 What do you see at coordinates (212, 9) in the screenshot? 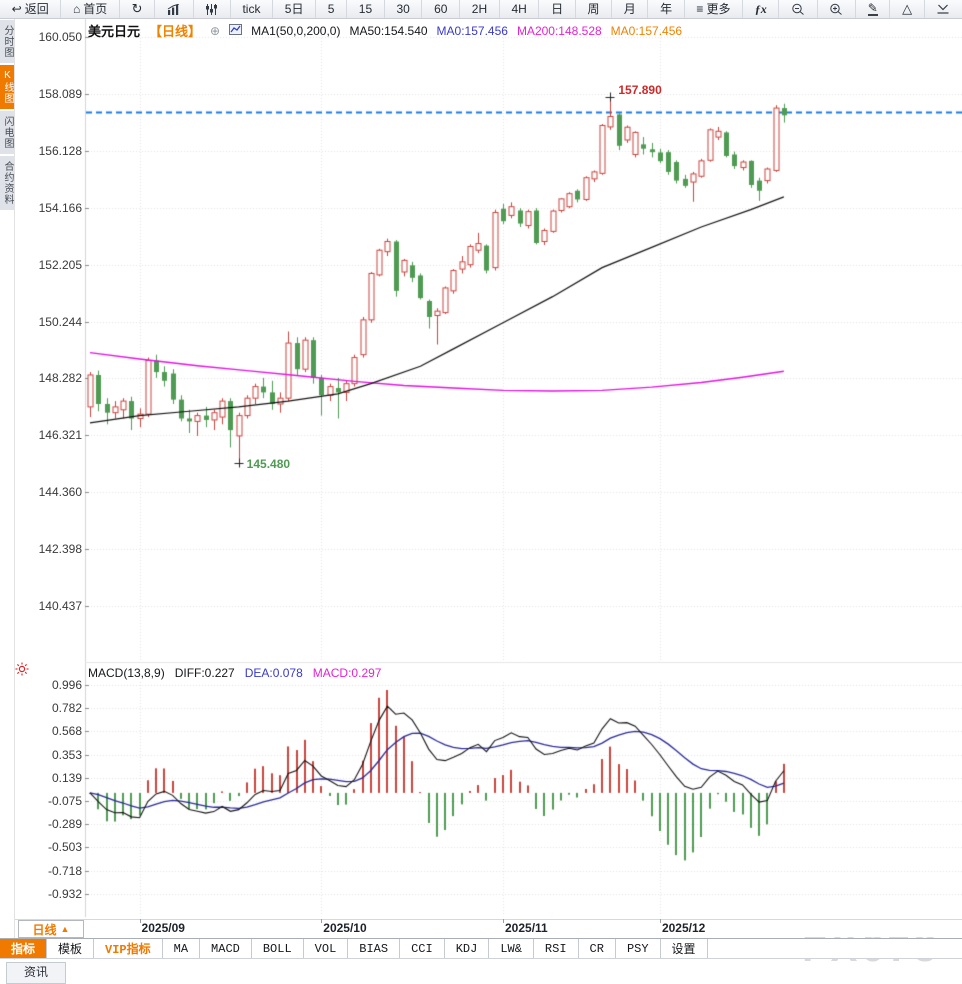
I see `toolbar-candle-style-button` at bounding box center [212, 9].